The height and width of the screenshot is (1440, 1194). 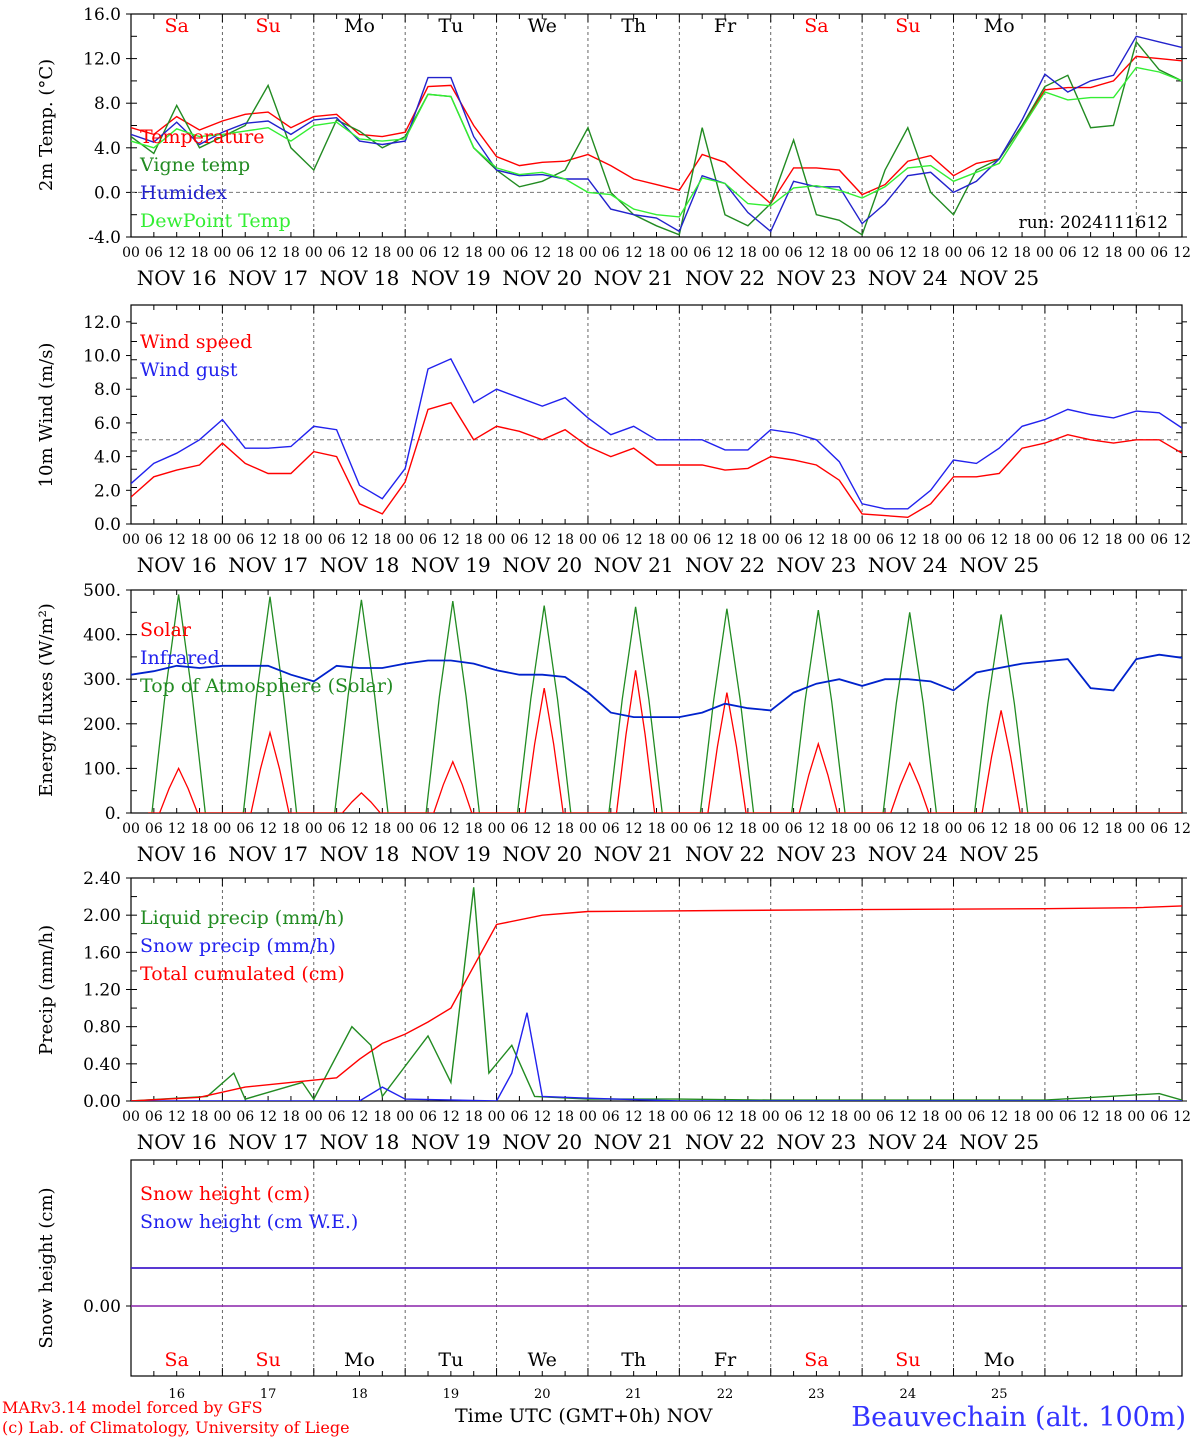 I want to click on x-day-number: 22, so click(x=725, y=1393).